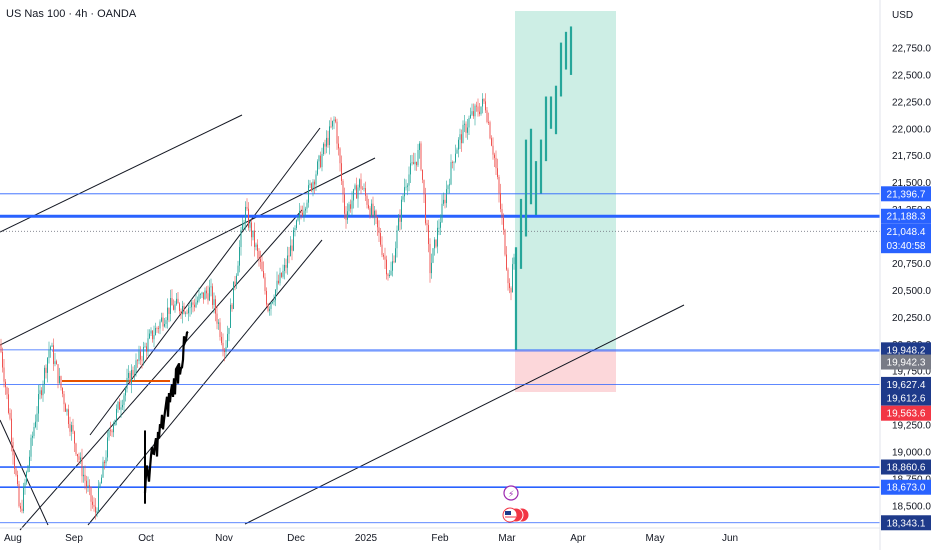 This screenshot has width=932, height=550. What do you see at coordinates (205, 382) in the screenshot?
I see `trendline-sep-support` at bounding box center [205, 382].